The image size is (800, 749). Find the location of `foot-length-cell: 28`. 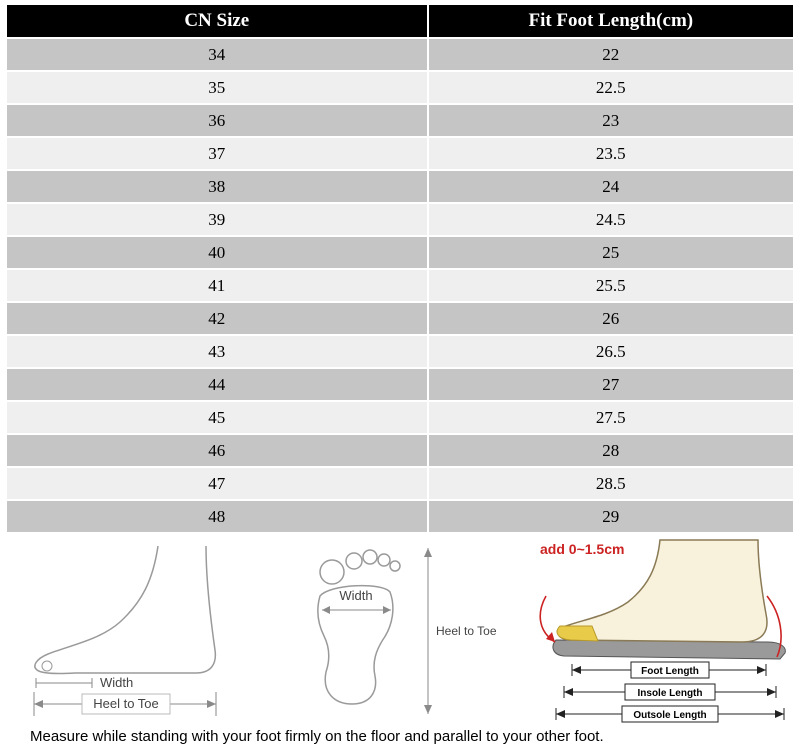

foot-length-cell: 28 is located at coordinates (611, 450).